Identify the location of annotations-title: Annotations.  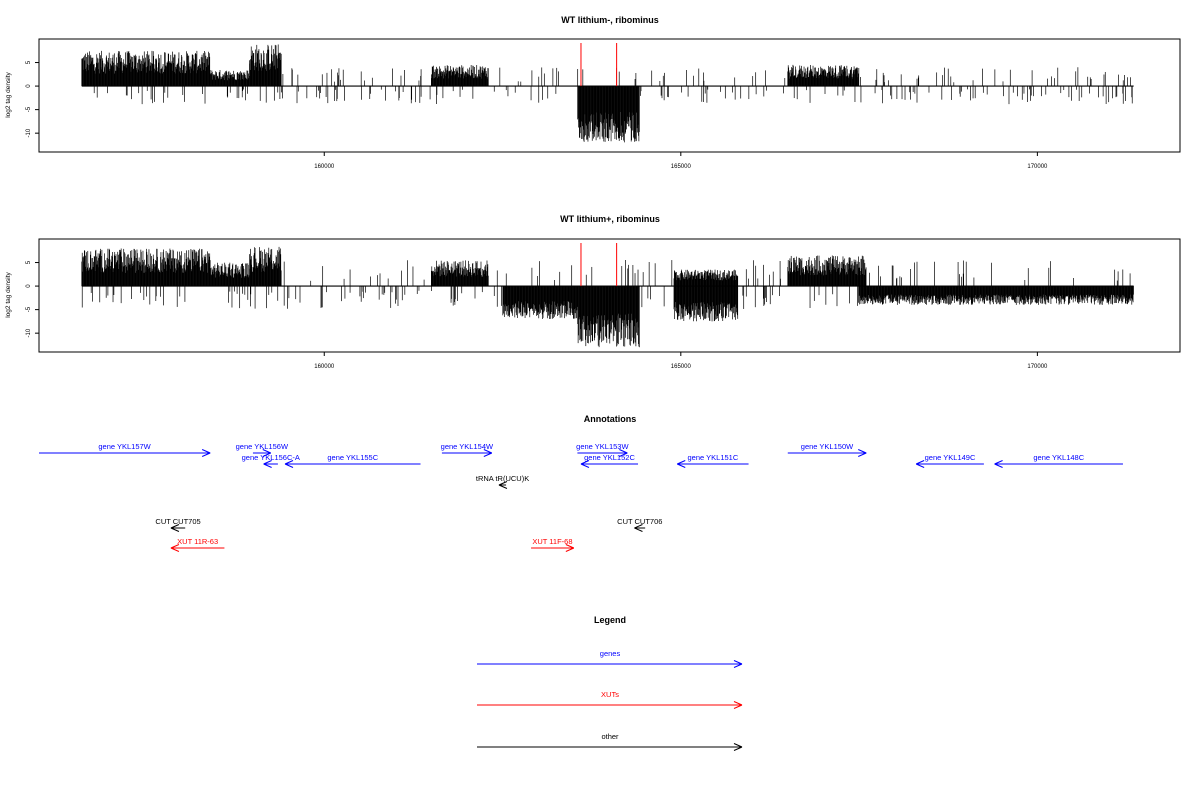
(610, 419).